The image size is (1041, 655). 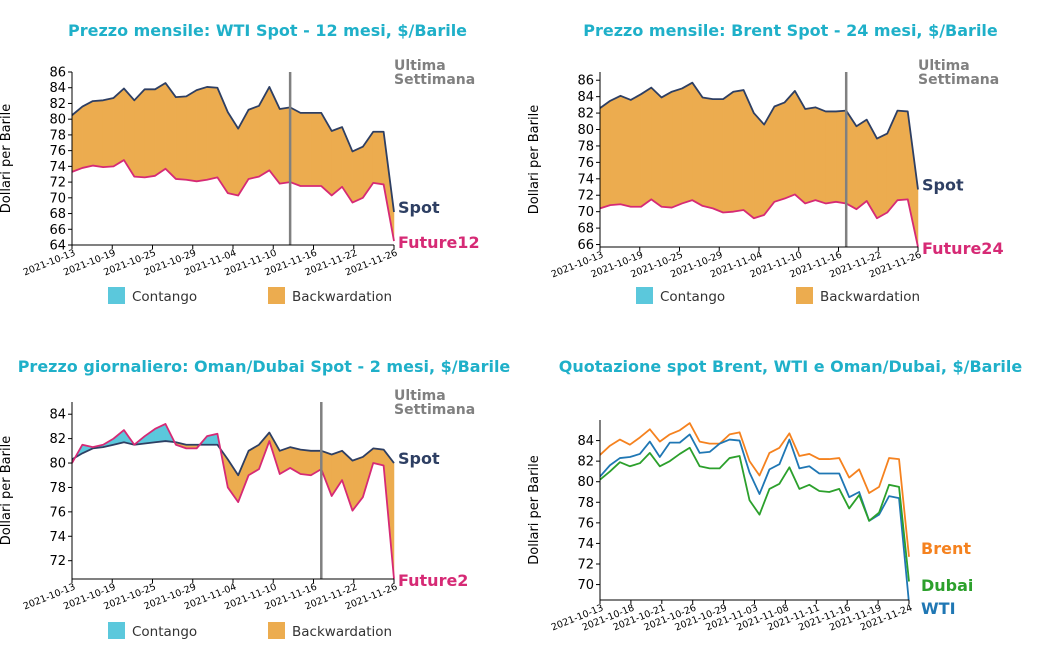 What do you see at coordinates (585, 114) in the screenshot?
I see `y-tick-label: 82` at bounding box center [585, 114].